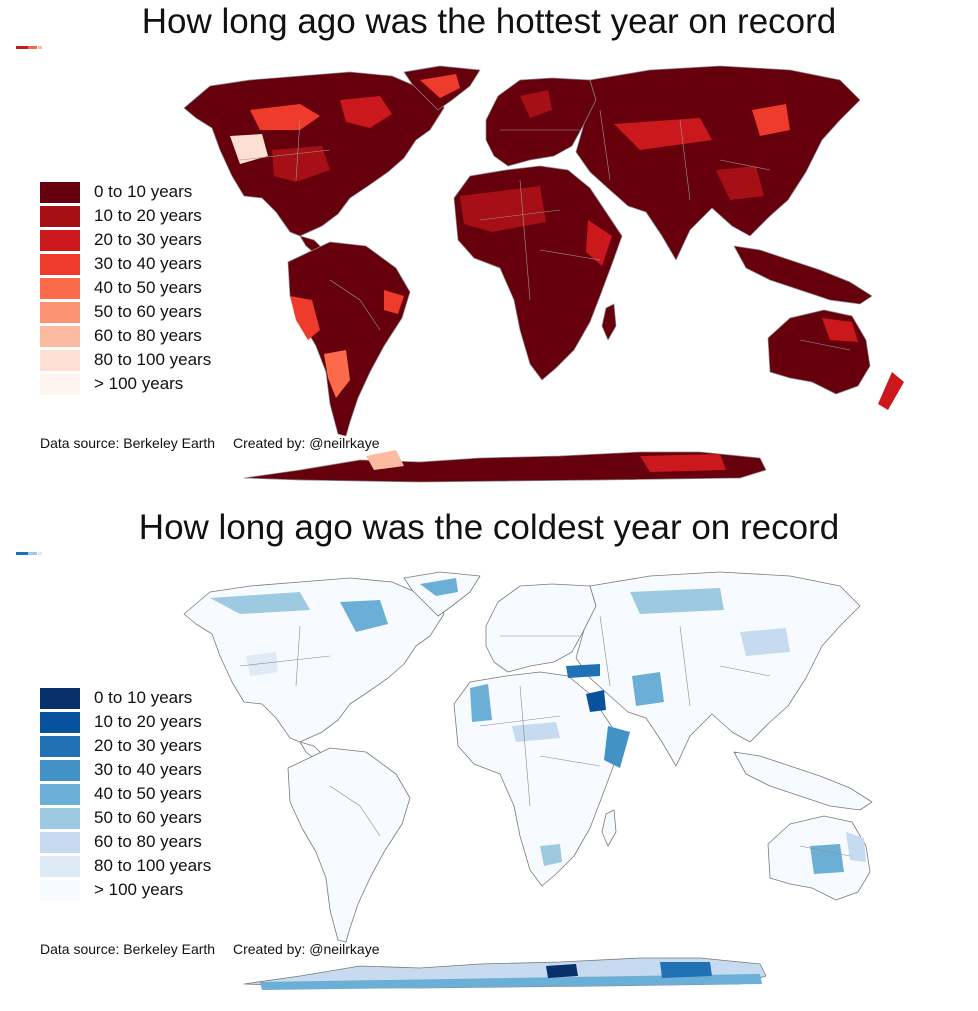 This screenshot has height=1011, width=978. Describe the element at coordinates (481, 703) in the screenshot. I see `overlay-sahara-west` at that location.